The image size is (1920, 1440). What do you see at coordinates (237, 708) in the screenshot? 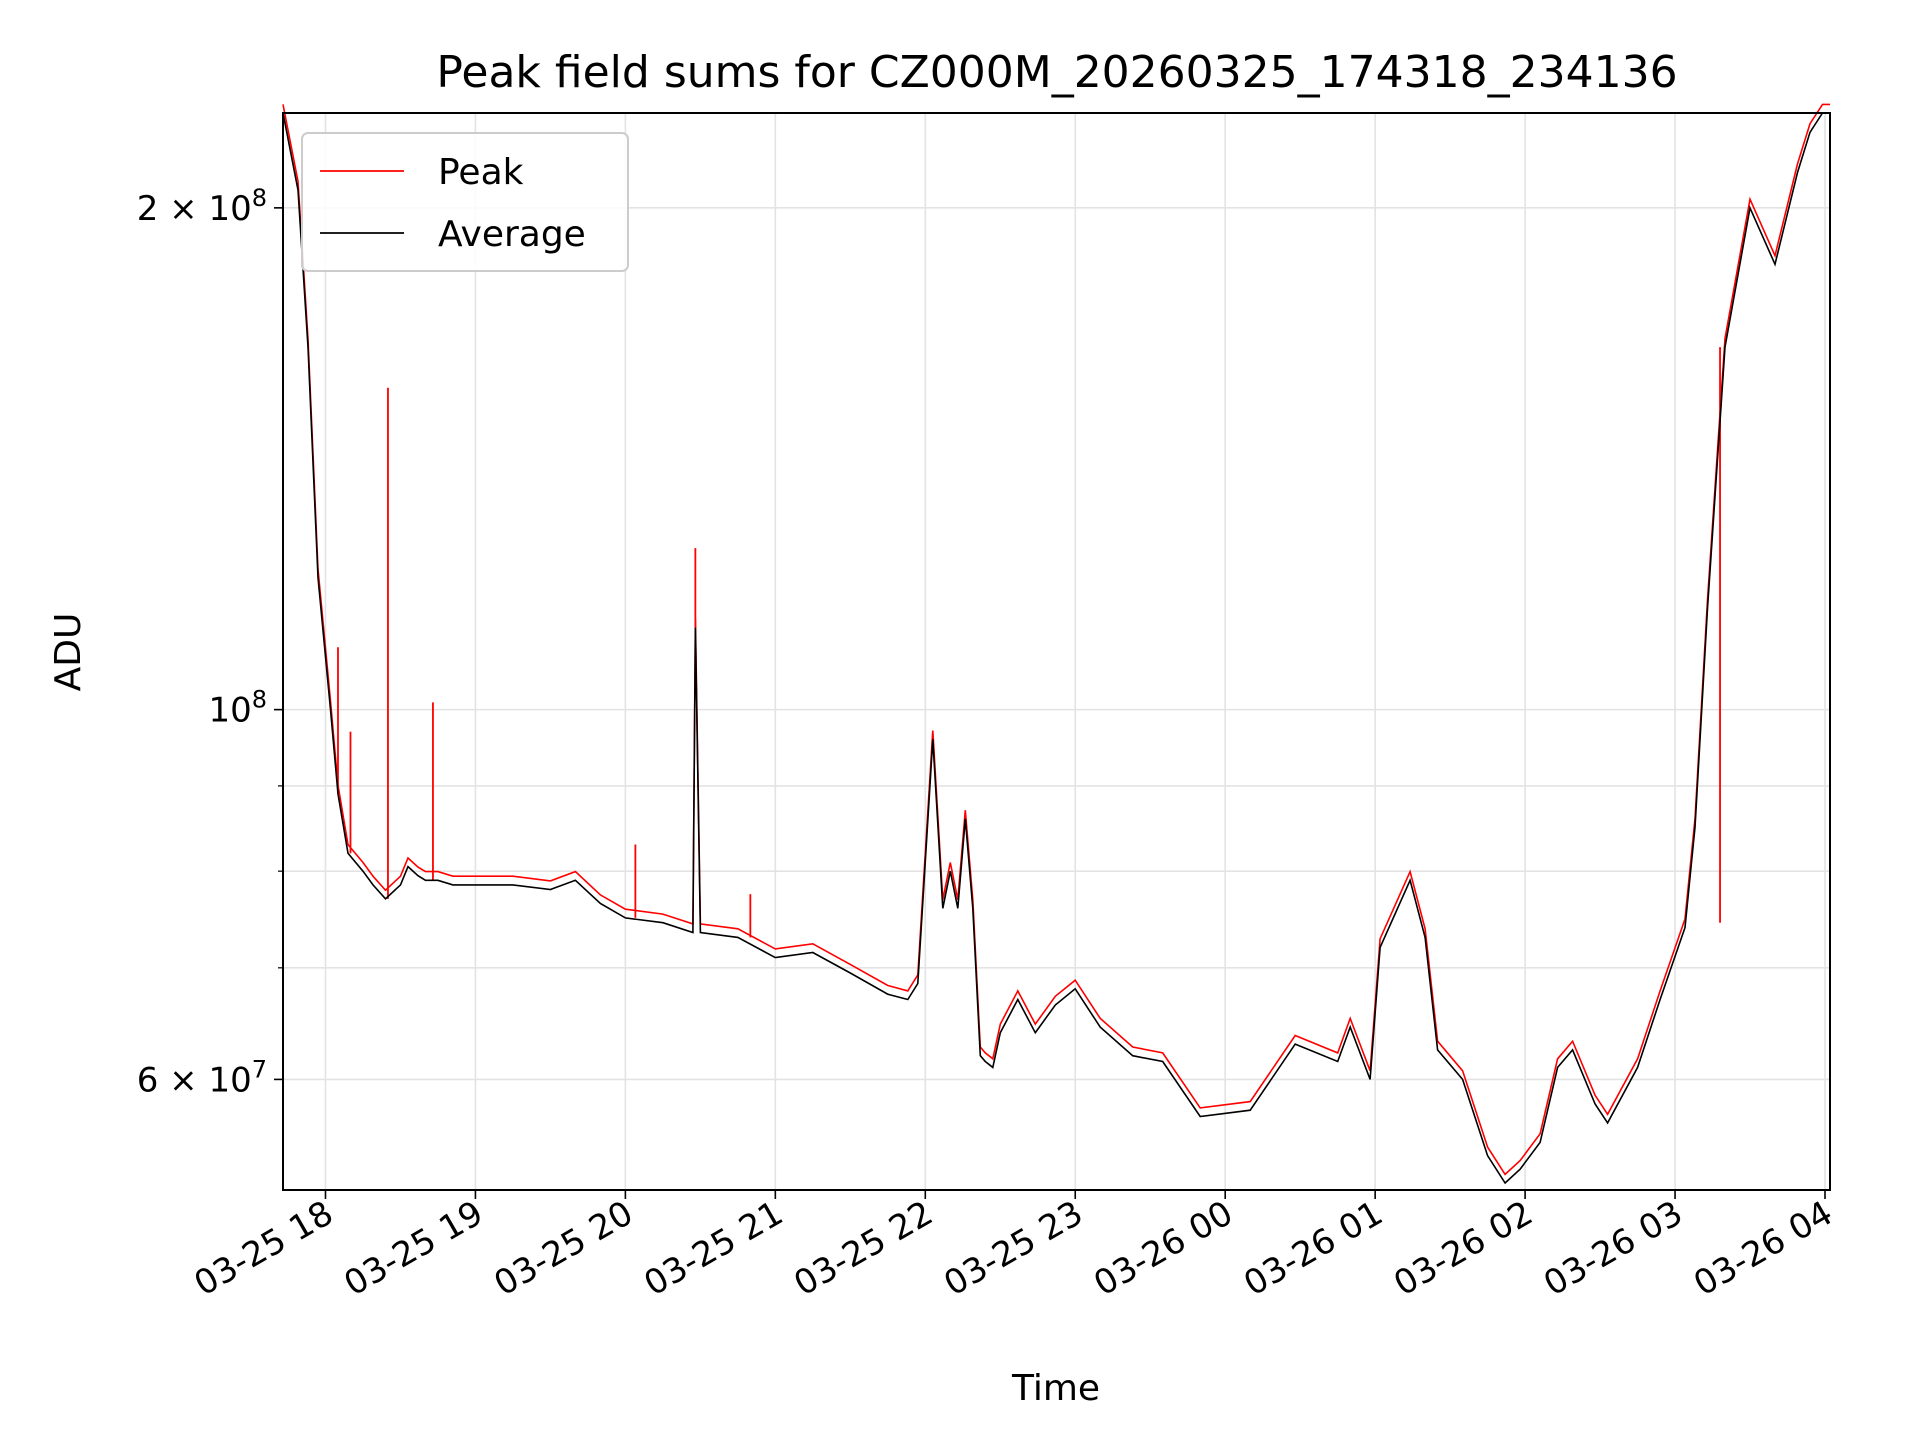
I see `y-tick-label: 108` at bounding box center [237, 708].